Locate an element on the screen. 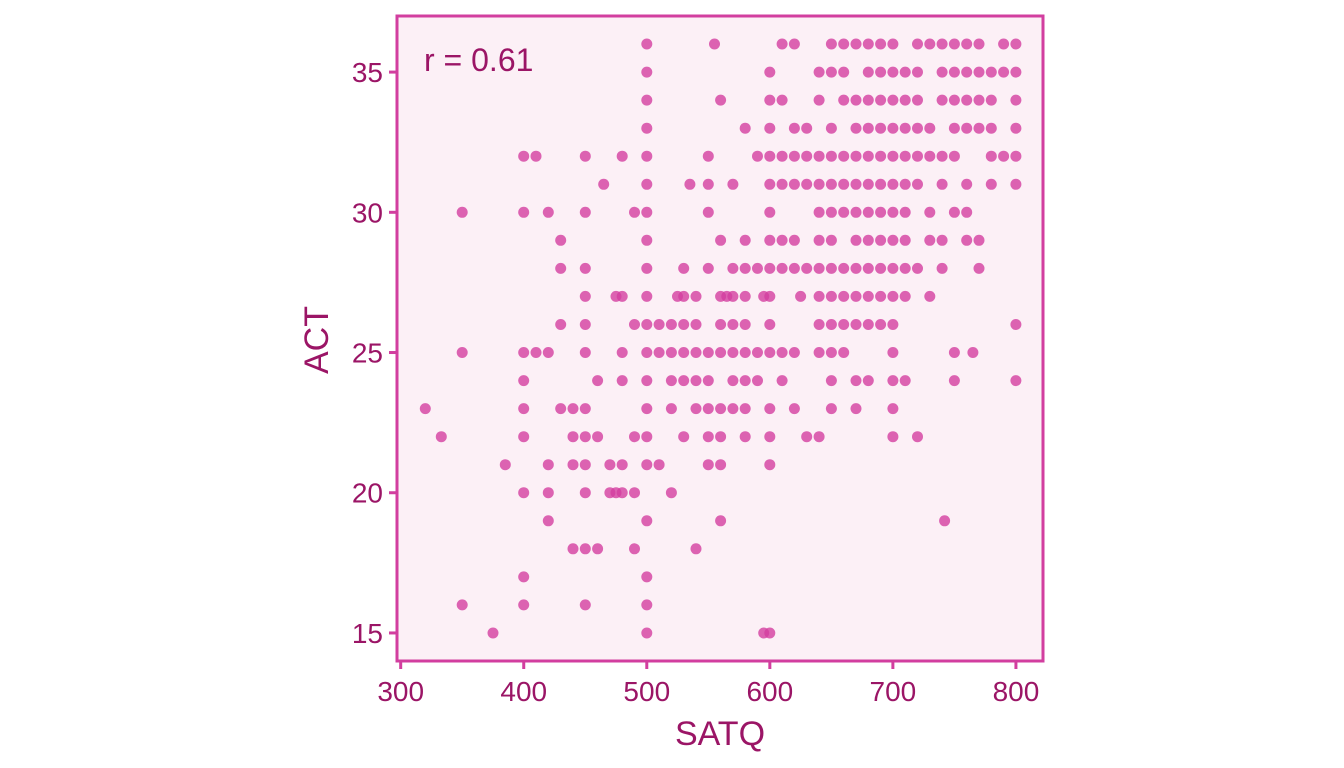  y-axis-title: ACT is located at coordinates (317, 340).